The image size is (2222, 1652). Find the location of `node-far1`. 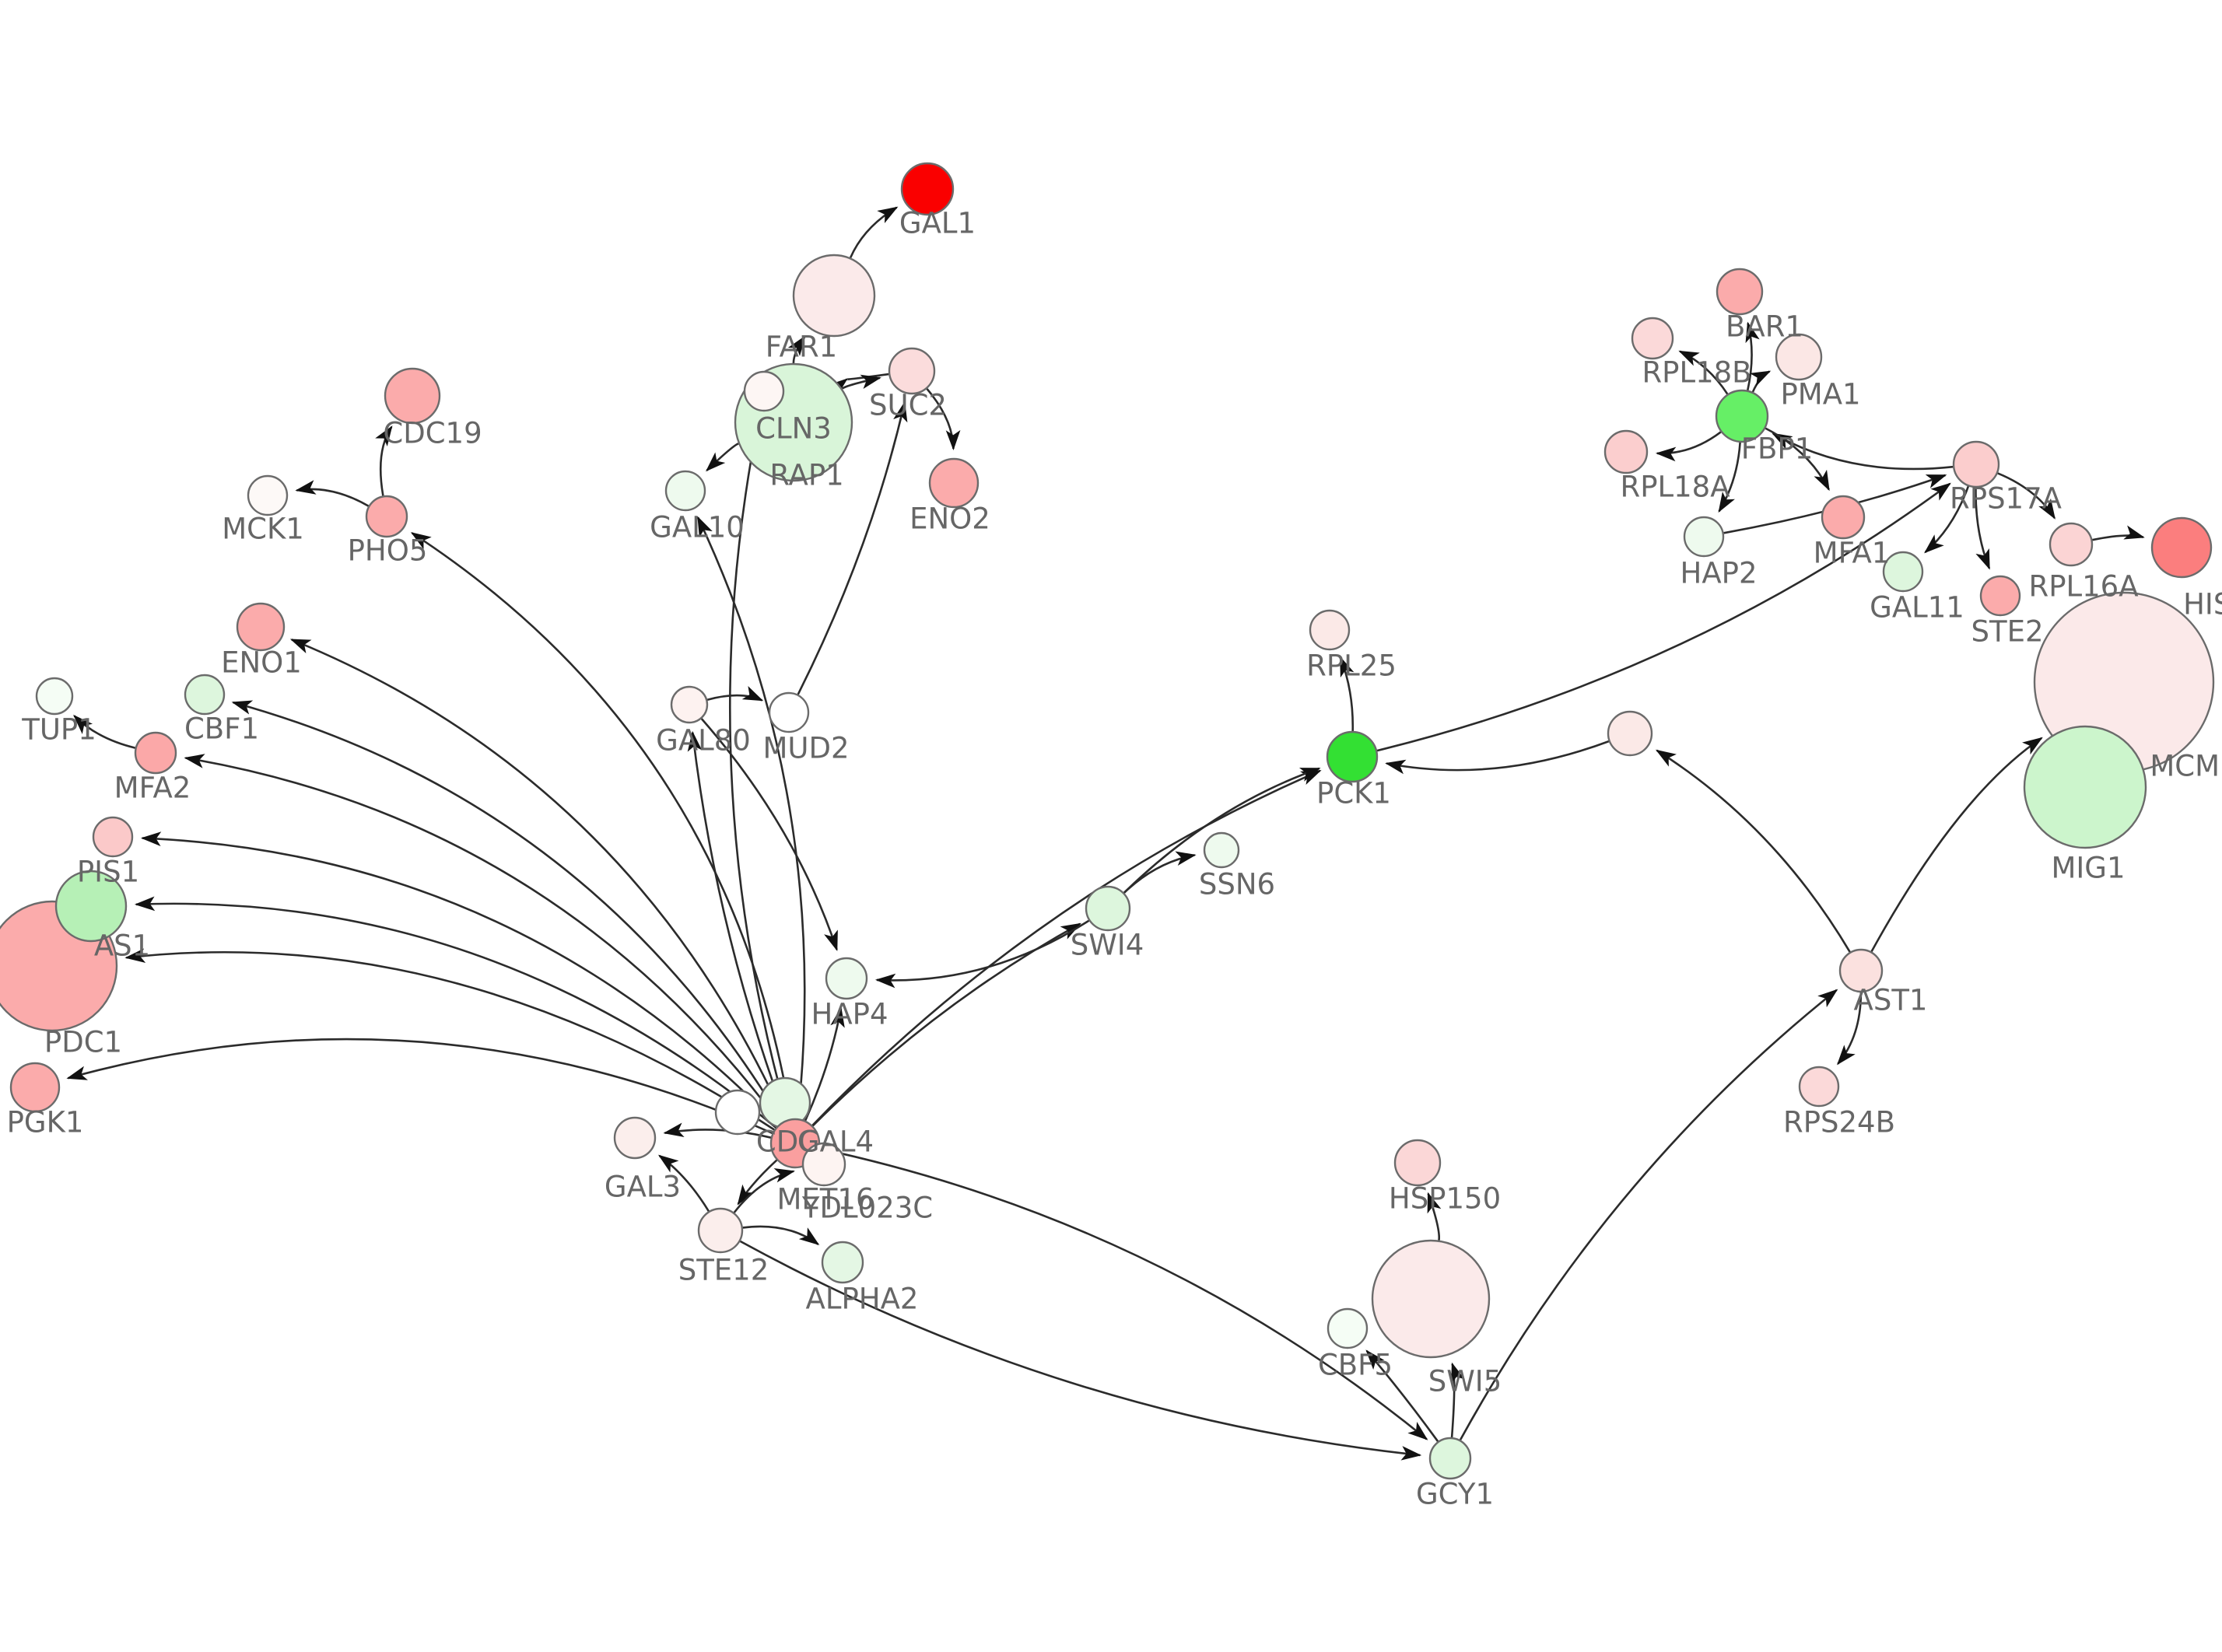

node-far1 is located at coordinates (834, 296).